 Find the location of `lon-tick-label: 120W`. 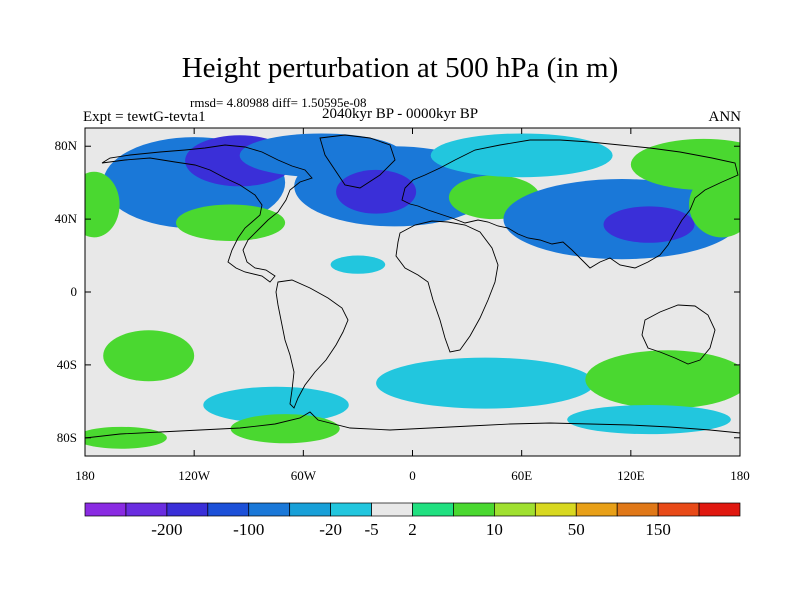

lon-tick-label: 120W is located at coordinates (194, 475).